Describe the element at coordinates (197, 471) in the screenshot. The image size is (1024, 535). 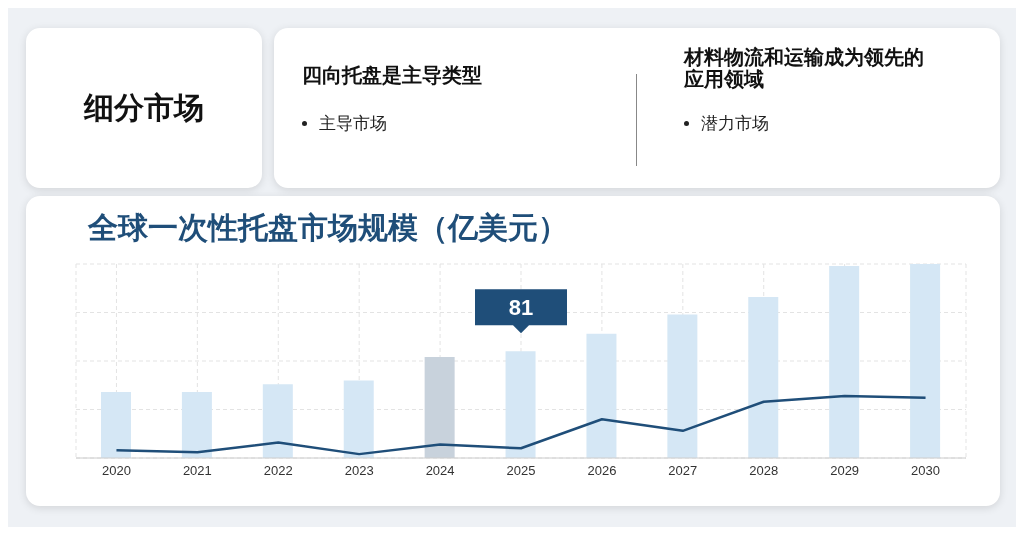
I see `x-tick-label: 2021` at that location.